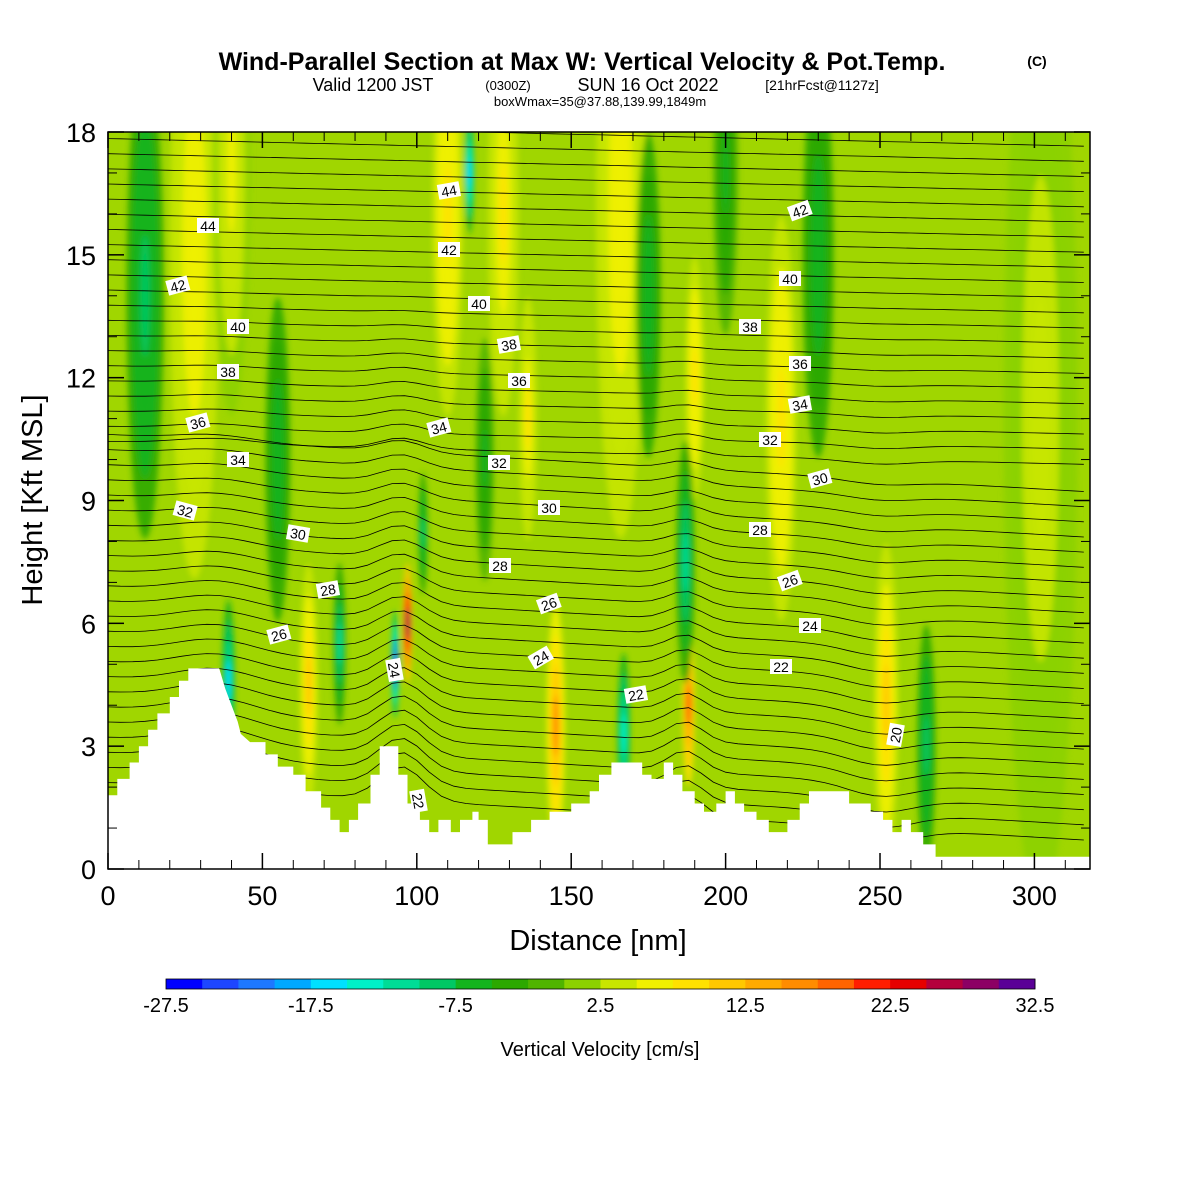 The image size is (1200, 1200). Describe the element at coordinates (1035, 1006) in the screenshot. I see `colorbar-tick-label: 32.5` at that location.